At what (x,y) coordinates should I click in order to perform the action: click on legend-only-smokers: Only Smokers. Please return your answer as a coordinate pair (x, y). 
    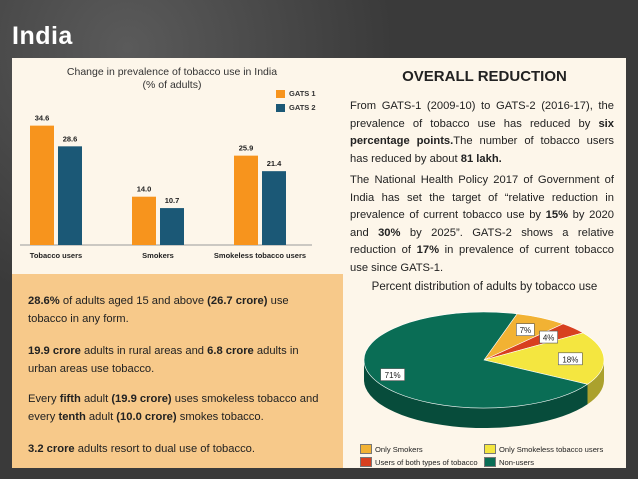
    Looking at the image, I should click on (391, 449).